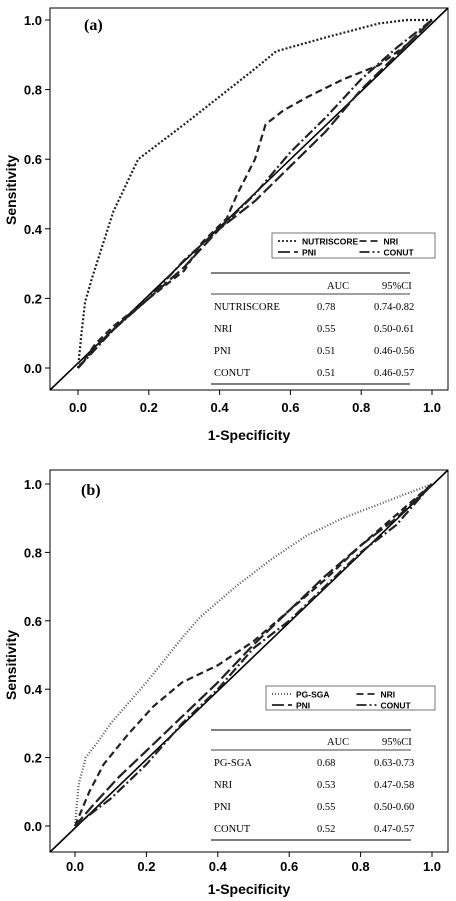 Image resolution: width=456 pixels, height=901 pixels. Describe the element at coordinates (326, 785) in the screenshot. I see `table-cell: 0.53` at that location.